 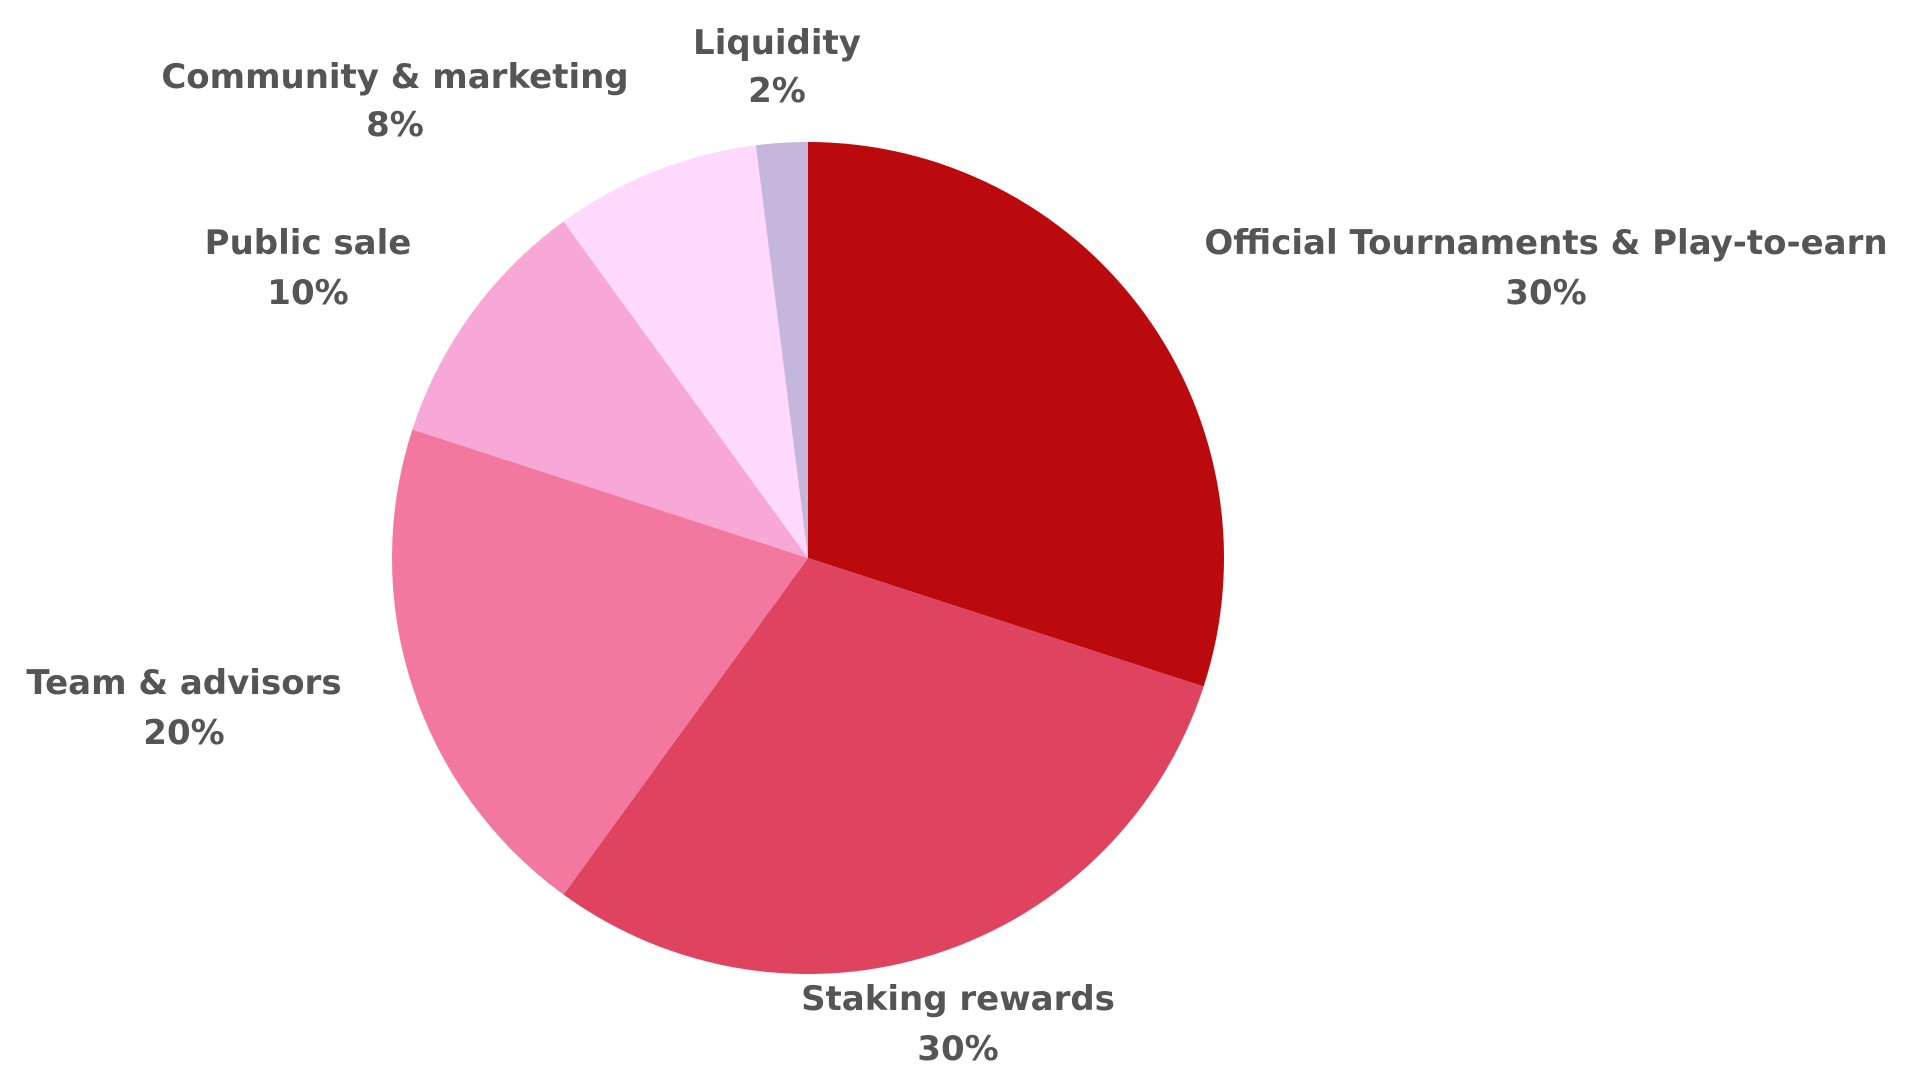 I want to click on slice-label: Staking rewards, so click(x=958, y=999).